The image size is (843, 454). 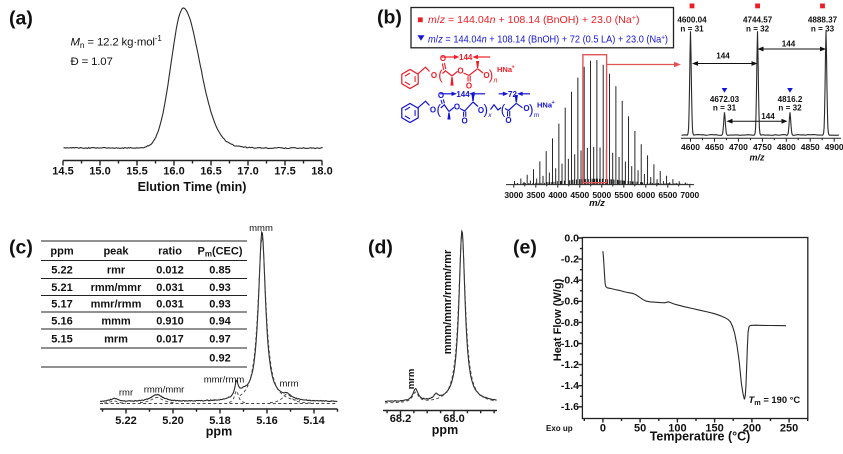 I want to click on svg-text: x, so click(x=489, y=115).